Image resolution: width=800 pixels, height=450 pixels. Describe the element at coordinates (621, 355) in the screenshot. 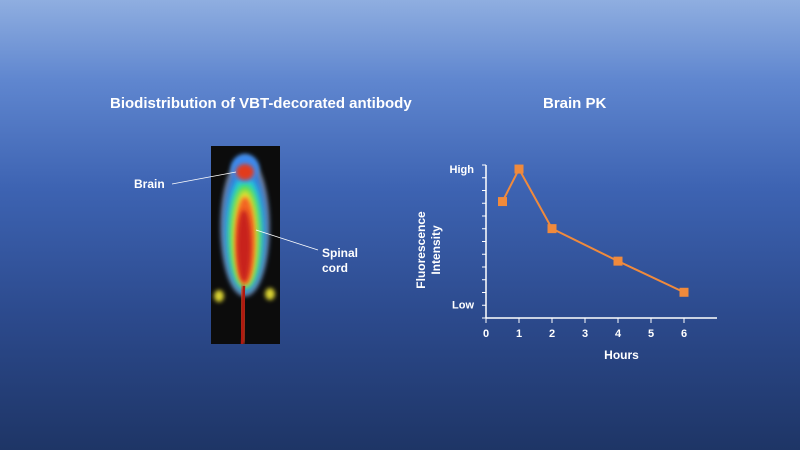

I see `x-axis-title: Hours` at that location.